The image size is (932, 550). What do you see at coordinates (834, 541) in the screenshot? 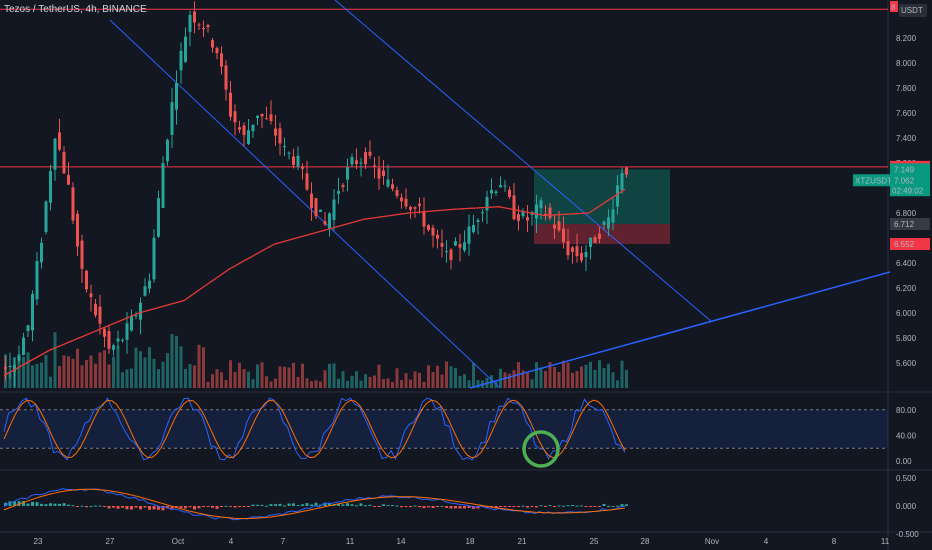
I see `time-axis-label: 8` at bounding box center [834, 541].